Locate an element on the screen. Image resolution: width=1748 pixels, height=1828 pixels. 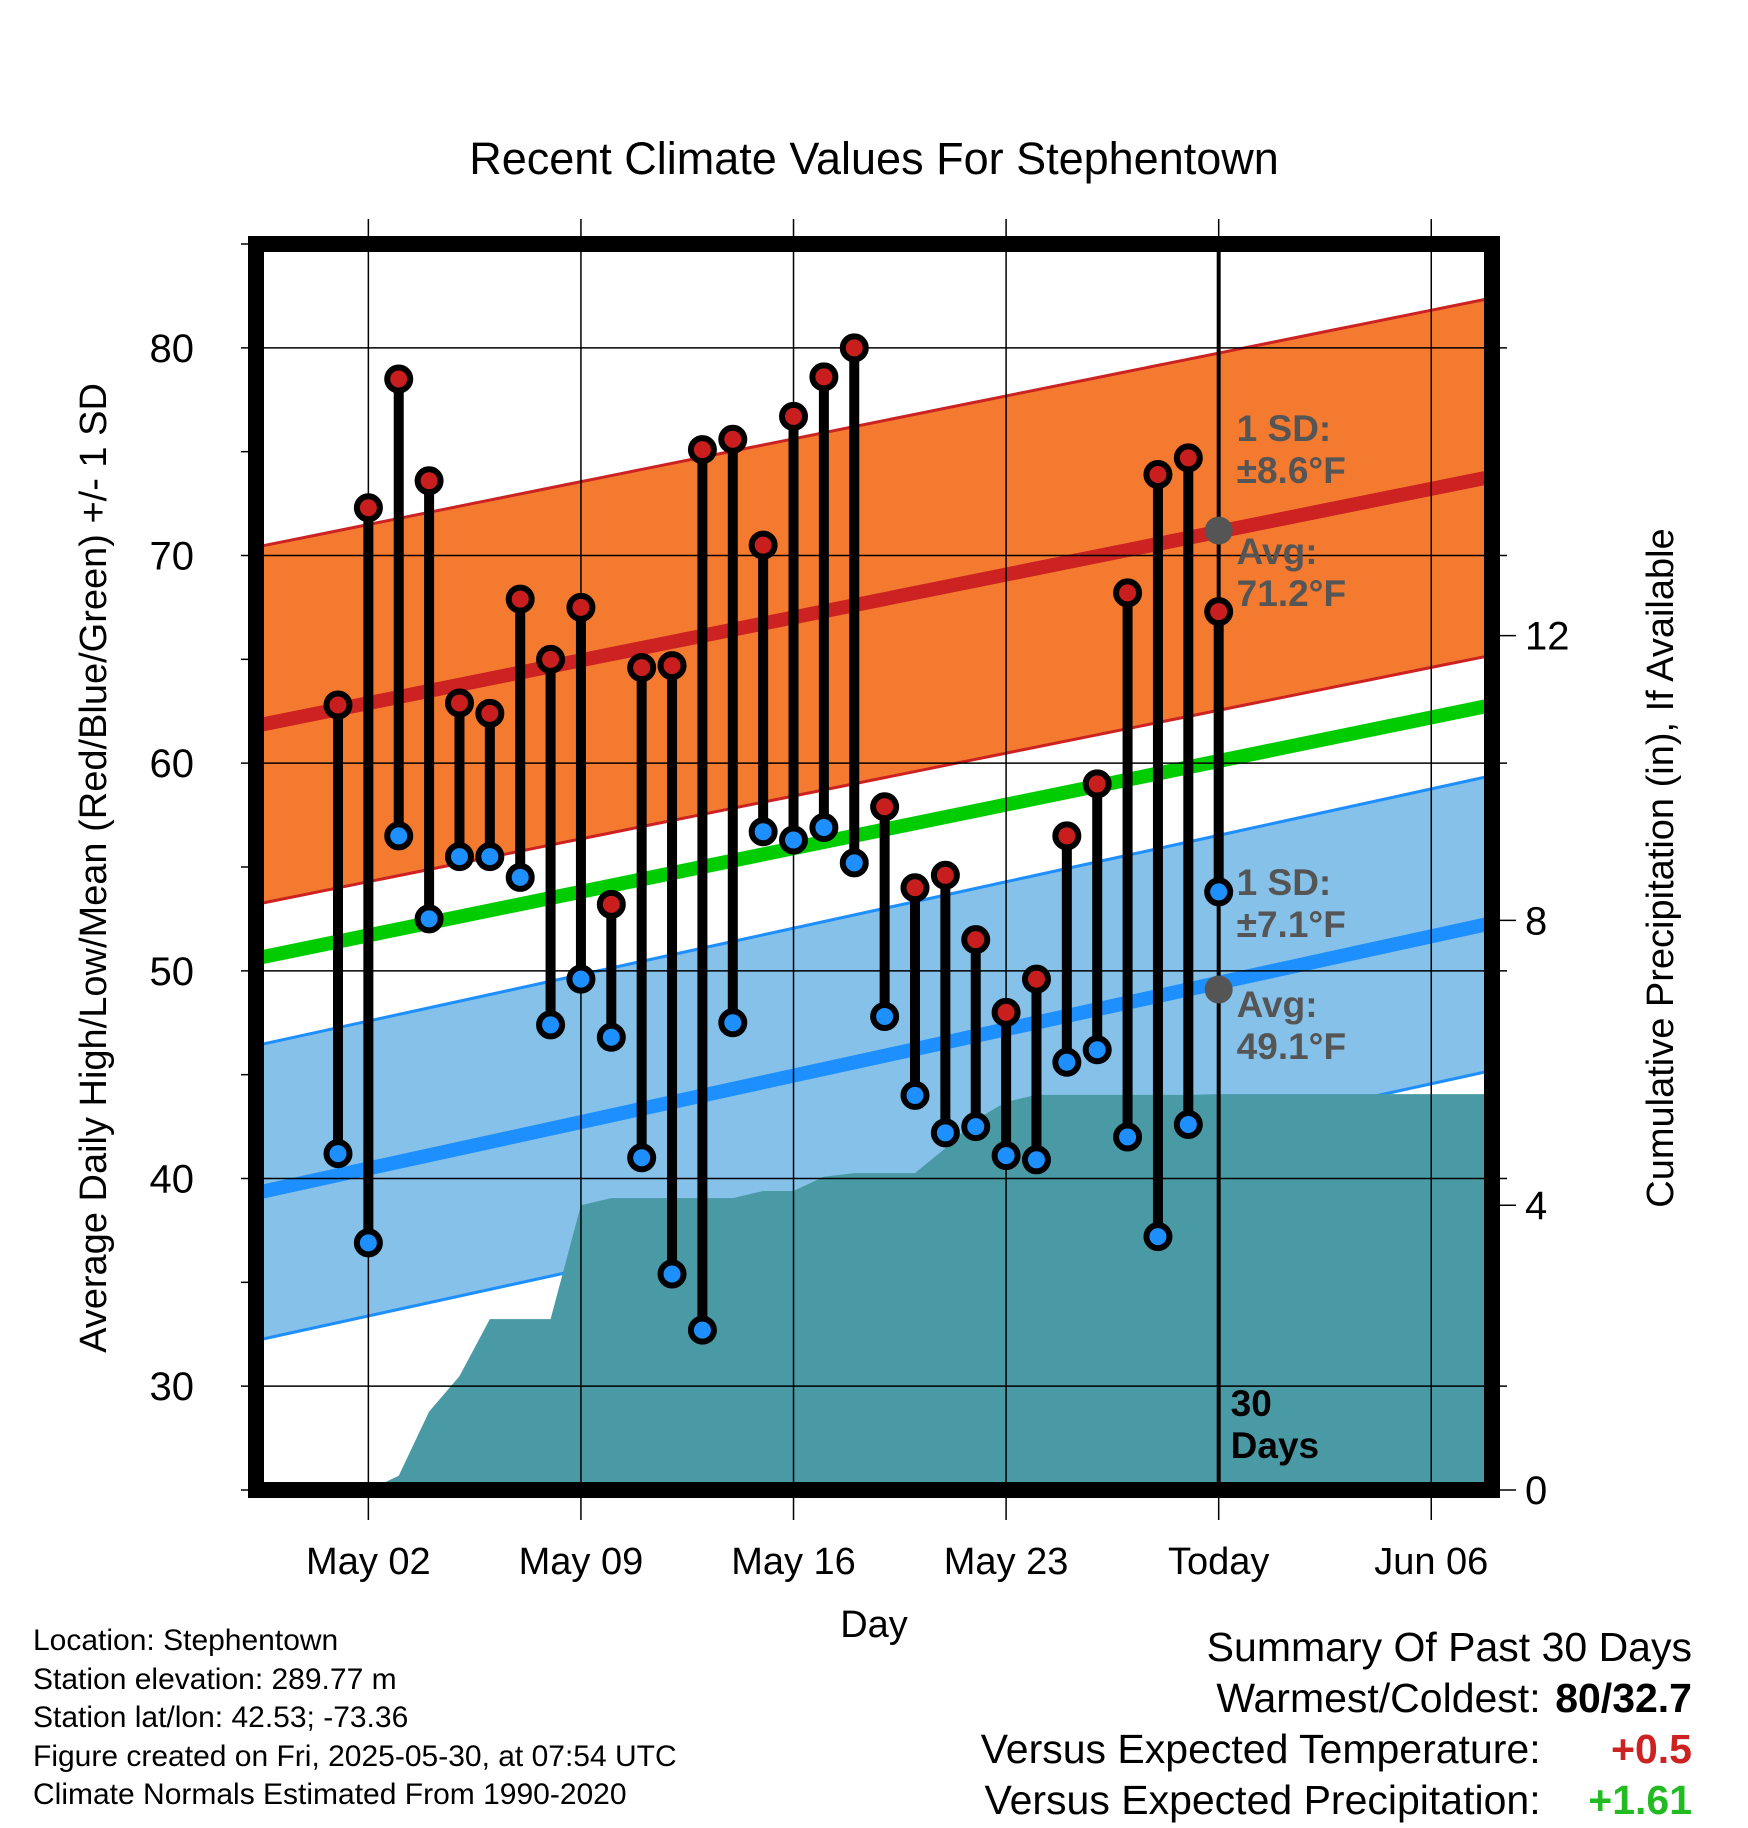
x-tick-label: Jun 06 is located at coordinates (1431, 1562).